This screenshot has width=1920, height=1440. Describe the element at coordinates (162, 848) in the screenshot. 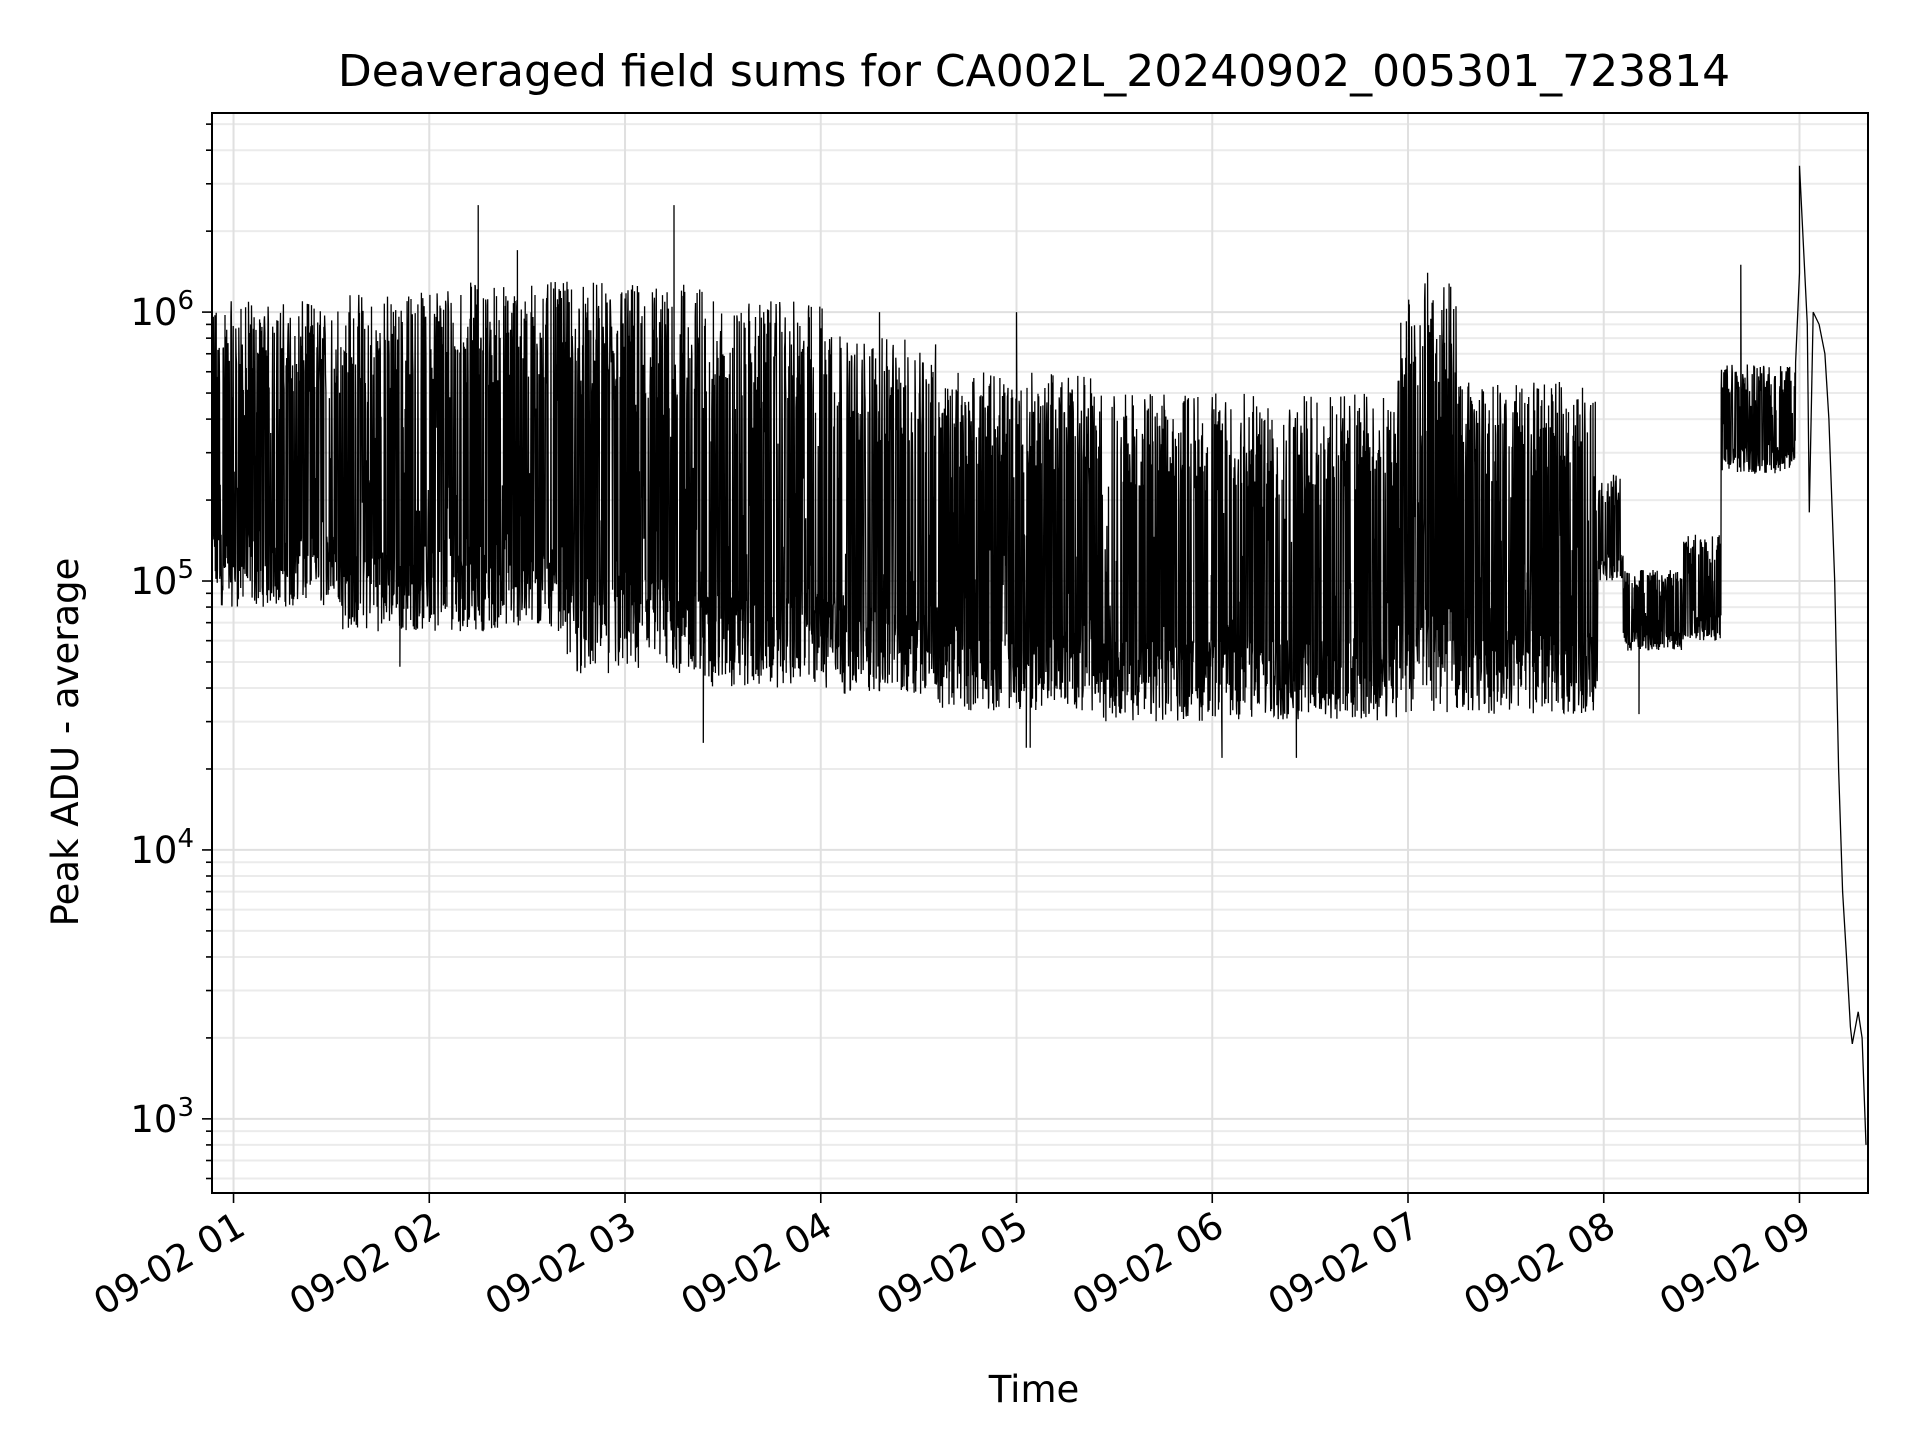

I see `y-tick-label: 104` at that location.